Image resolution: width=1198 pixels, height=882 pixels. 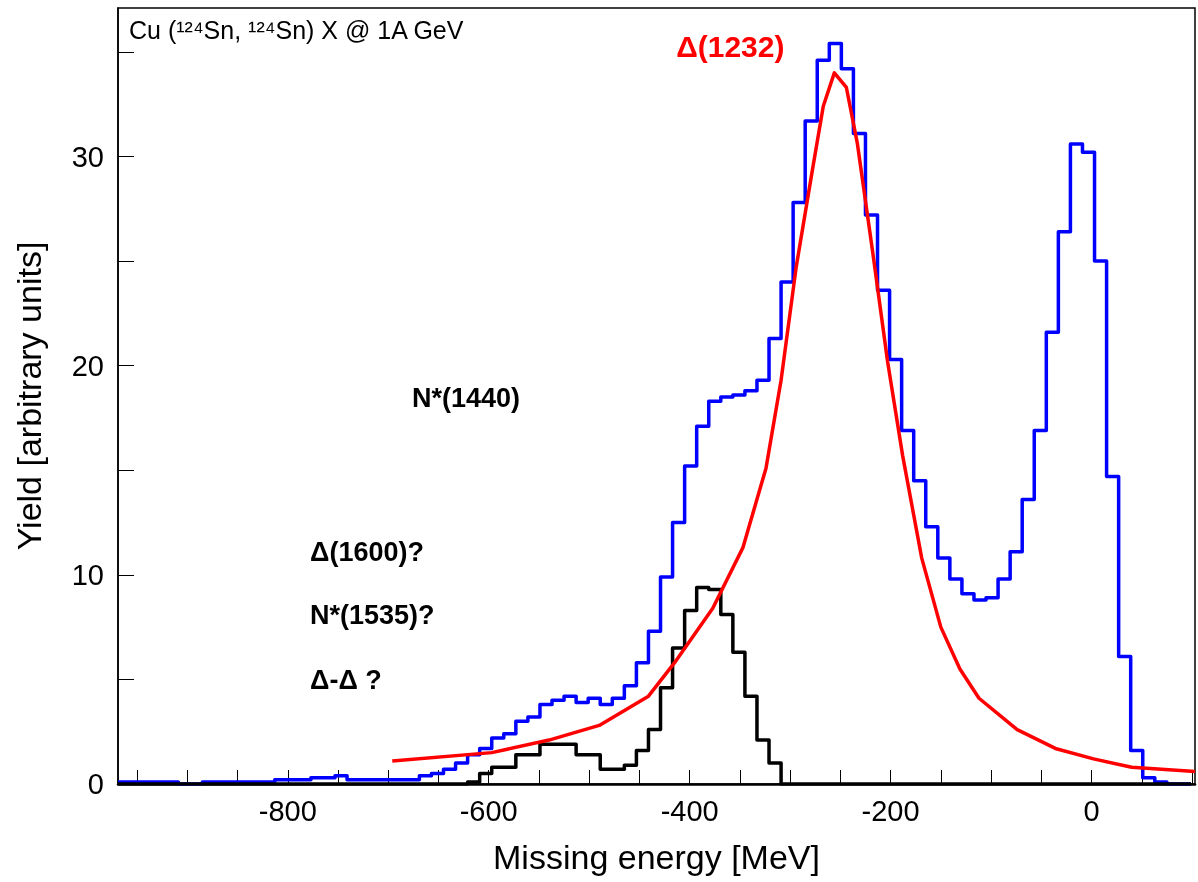 What do you see at coordinates (890, 810) in the screenshot?
I see `x-tick-label: -200` at bounding box center [890, 810].